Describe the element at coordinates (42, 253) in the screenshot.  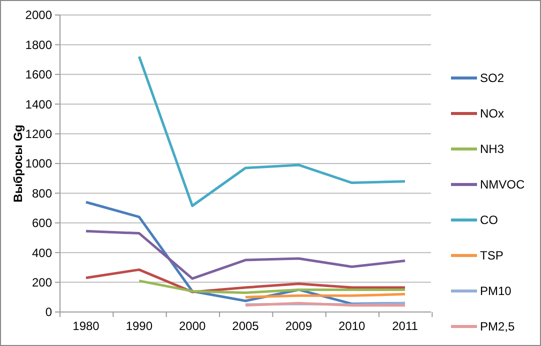
I see `y-tick-label: 400` at that location.